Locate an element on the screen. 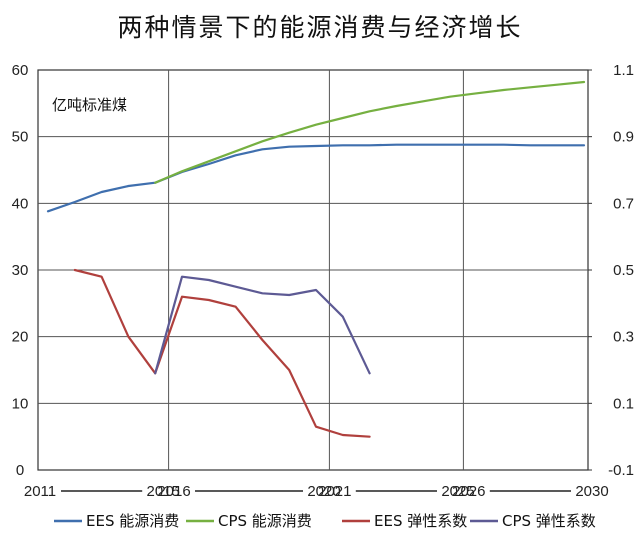  left-tick-20: 20 is located at coordinates (20, 337).